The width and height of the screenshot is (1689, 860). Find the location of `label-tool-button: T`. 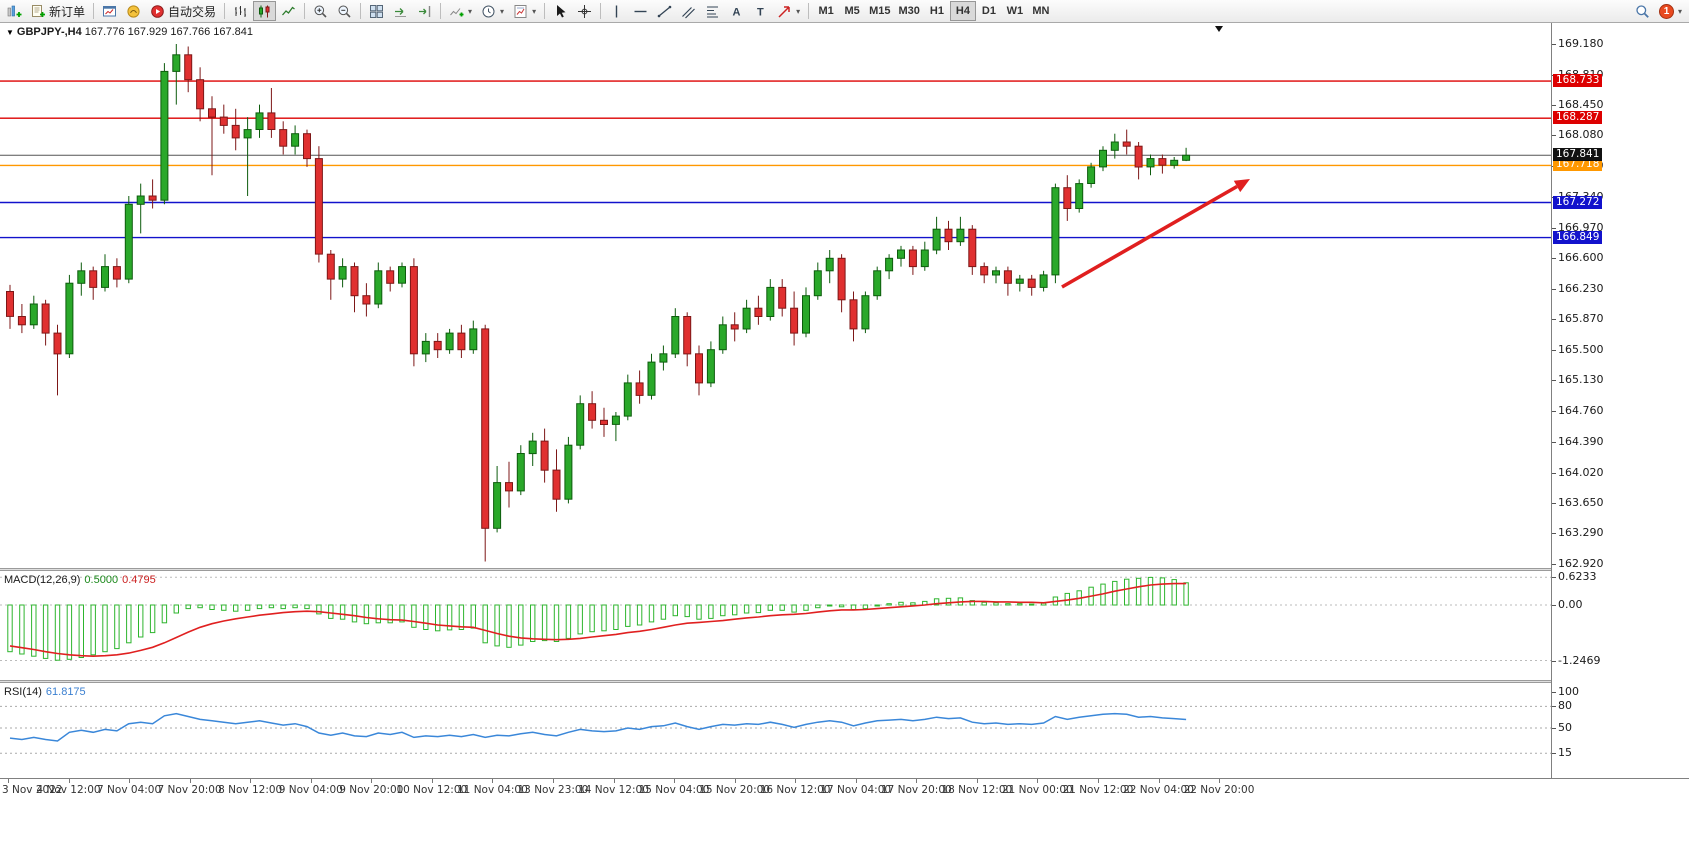

label-tool-button: T is located at coordinates (760, 11).